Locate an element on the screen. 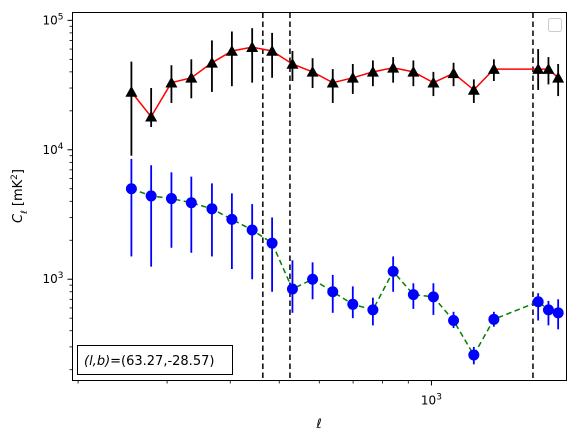 This screenshot has width=580, height=441. legend is located at coordinates (555, 25).